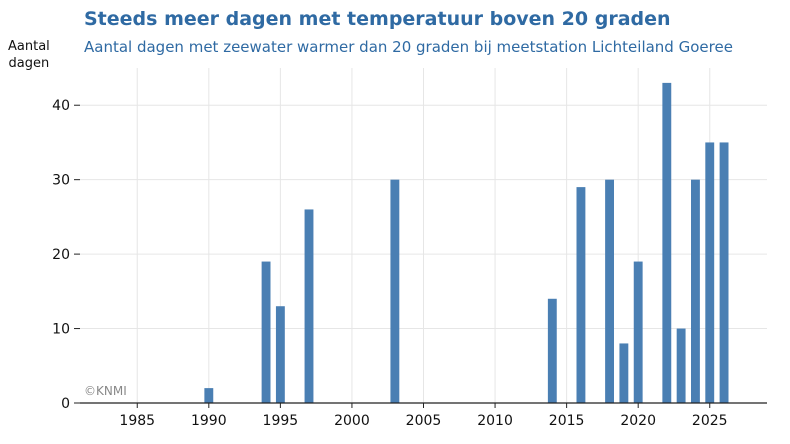  What do you see at coordinates (209, 421) in the screenshot?
I see `x-tick-label-1990: 1990` at bounding box center [209, 421].